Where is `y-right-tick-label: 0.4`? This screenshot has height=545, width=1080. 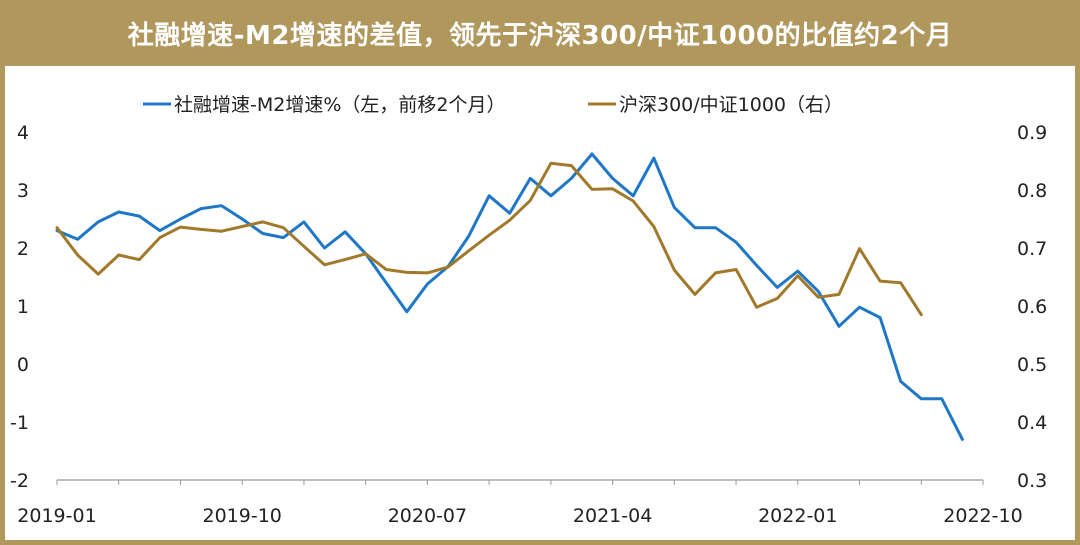
y-right-tick-label: 0.4 is located at coordinates (1032, 423).